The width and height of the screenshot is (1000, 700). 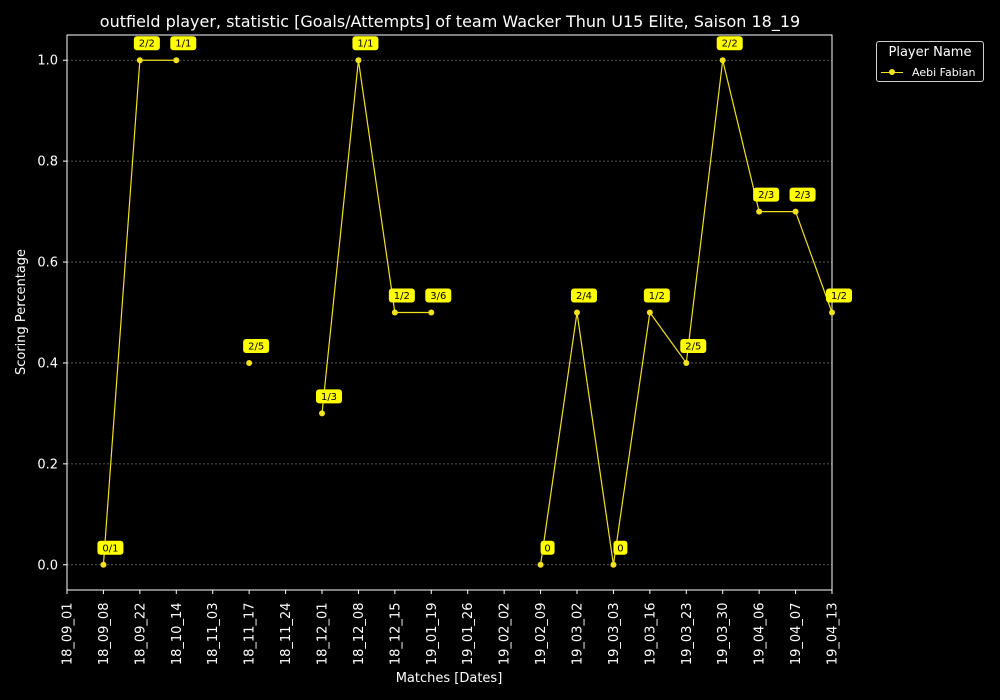 I want to click on legend: Player Name Aebi Fabian, so click(x=930, y=61).